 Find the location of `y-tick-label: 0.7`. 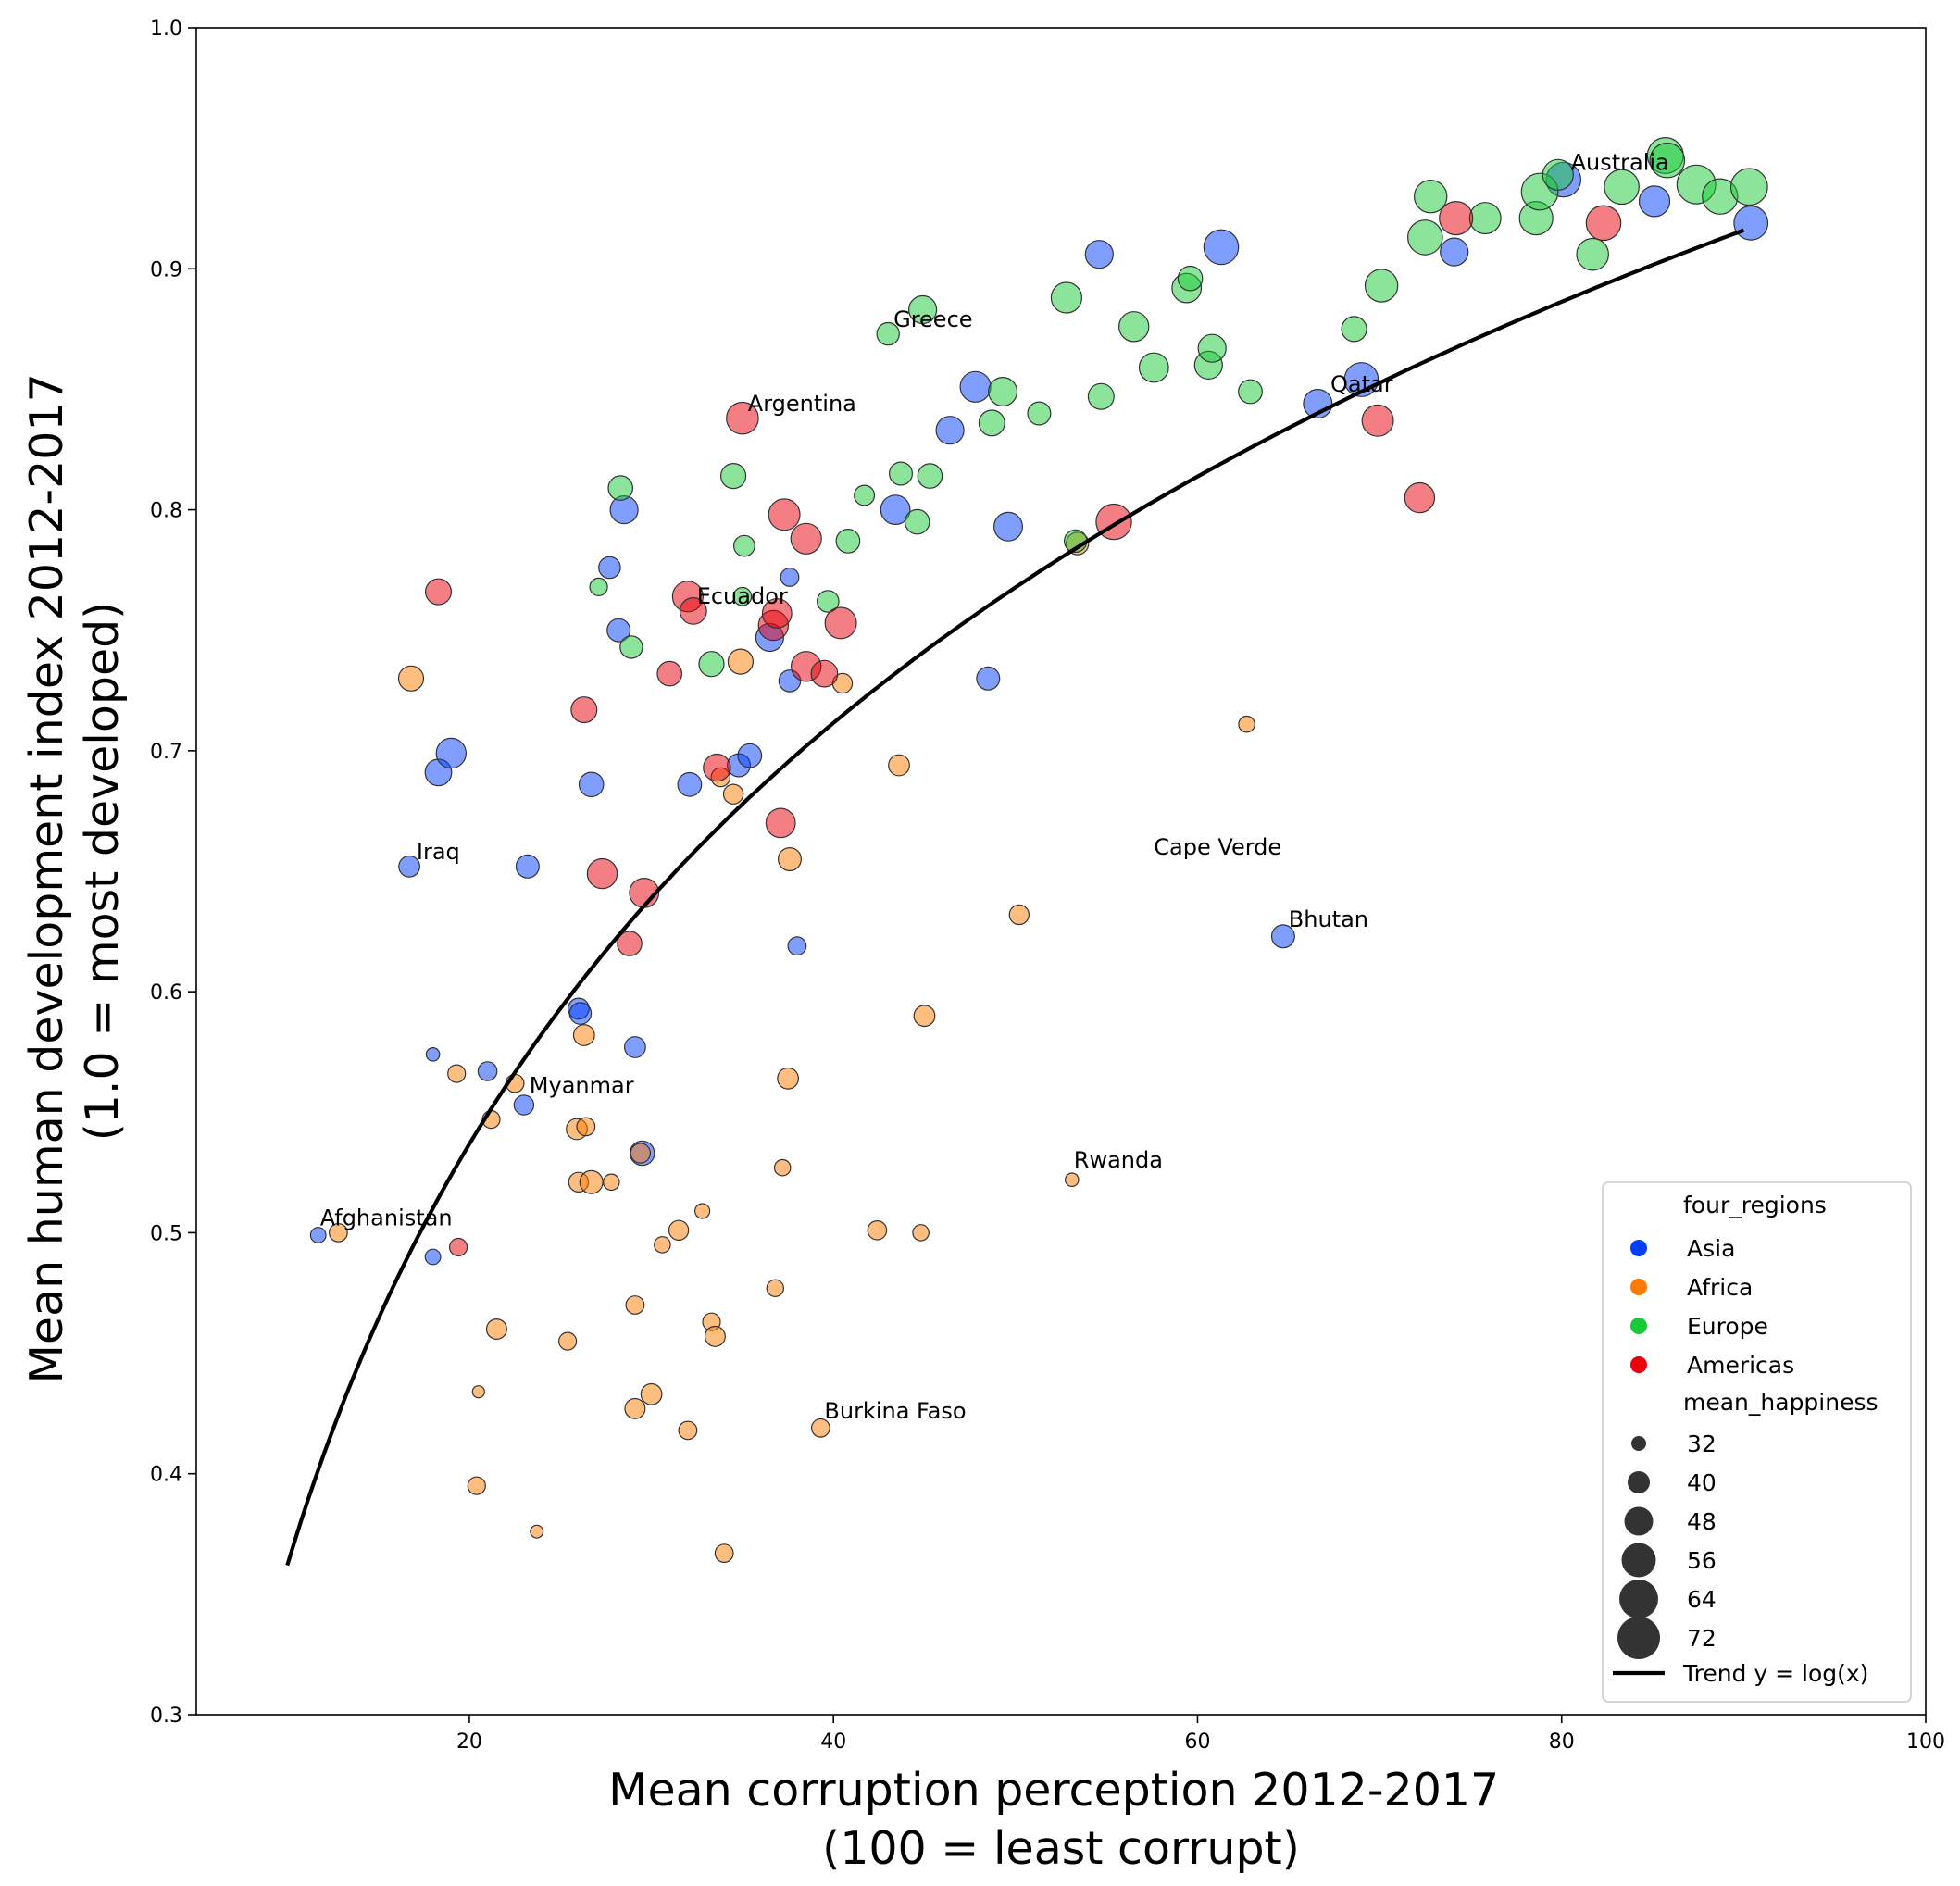

y-tick-label: 0.7 is located at coordinates (166, 752).